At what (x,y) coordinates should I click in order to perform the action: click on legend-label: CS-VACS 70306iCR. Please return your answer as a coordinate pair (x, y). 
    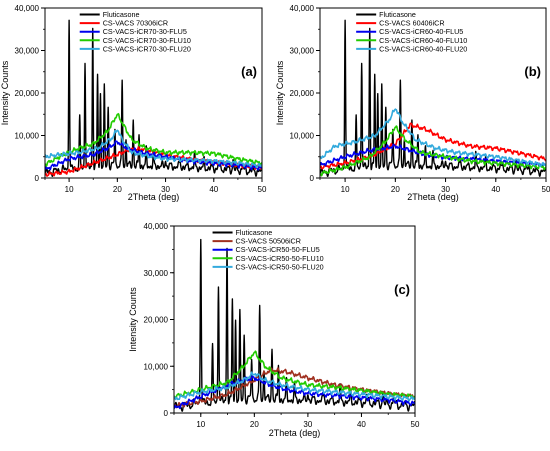
    Looking at the image, I should click on (135, 23).